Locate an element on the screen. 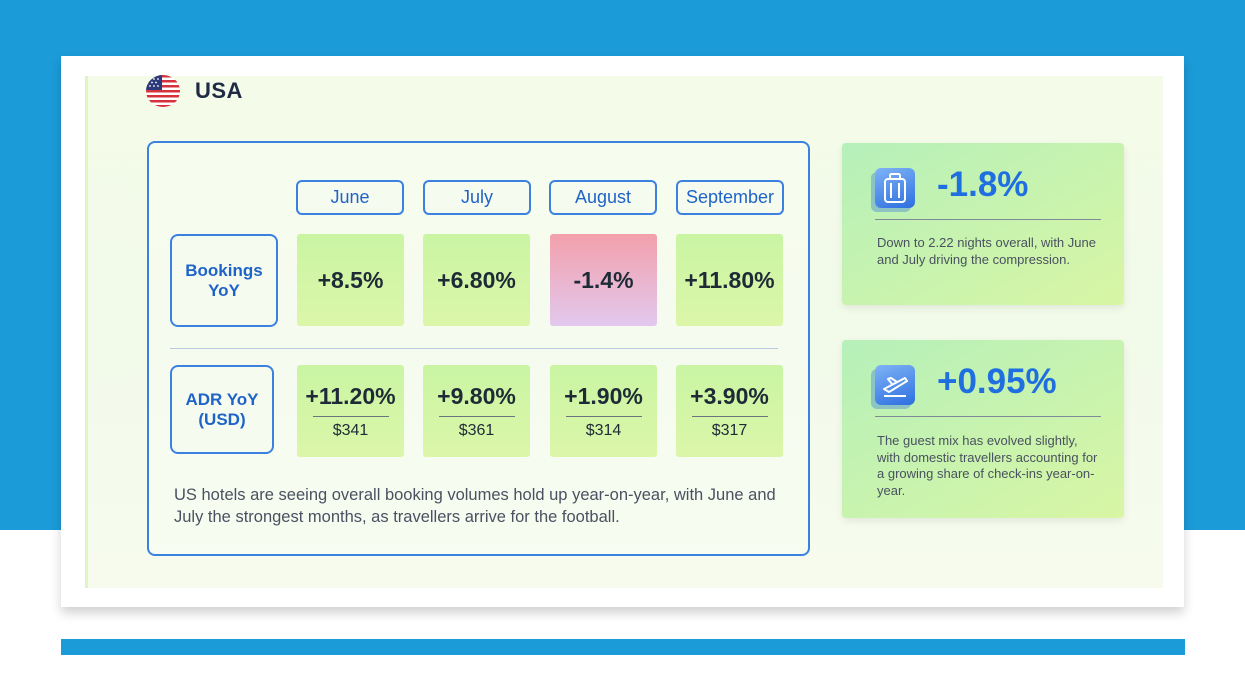  month-august: August is located at coordinates (603, 197).